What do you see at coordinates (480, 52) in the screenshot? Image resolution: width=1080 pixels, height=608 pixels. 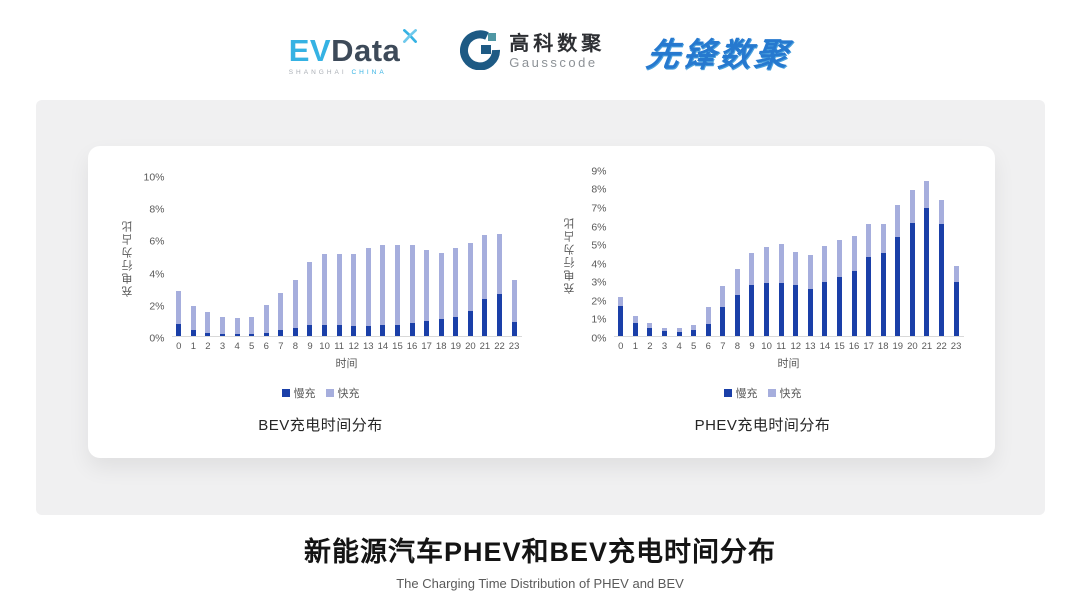 I see `gausscode-g-icon` at bounding box center [480, 52].